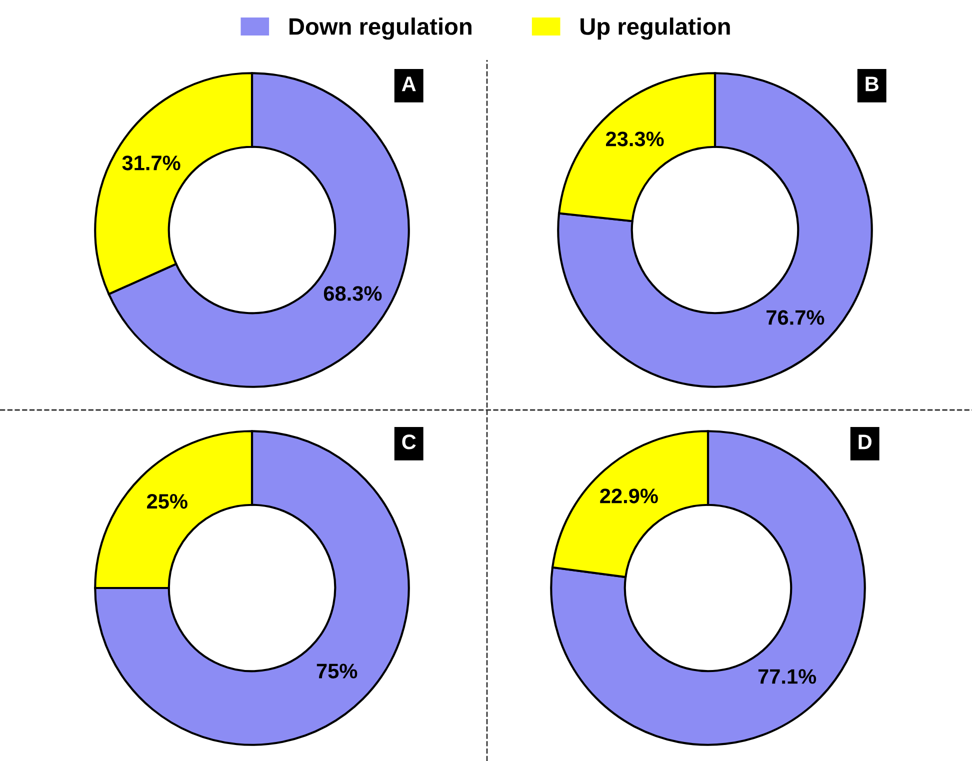  What do you see at coordinates (635, 139) in the screenshot?
I see `data-label: 23.3%` at bounding box center [635, 139].